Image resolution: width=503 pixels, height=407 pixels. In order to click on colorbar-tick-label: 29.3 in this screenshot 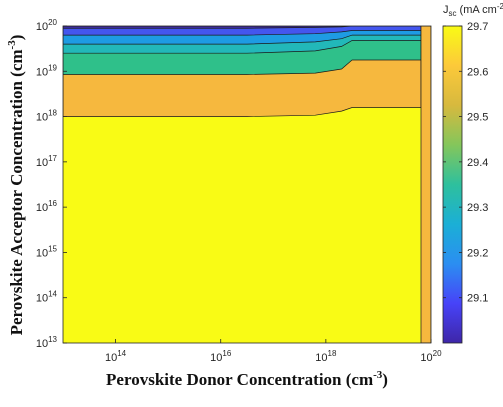, I will do `click(477, 208)`.